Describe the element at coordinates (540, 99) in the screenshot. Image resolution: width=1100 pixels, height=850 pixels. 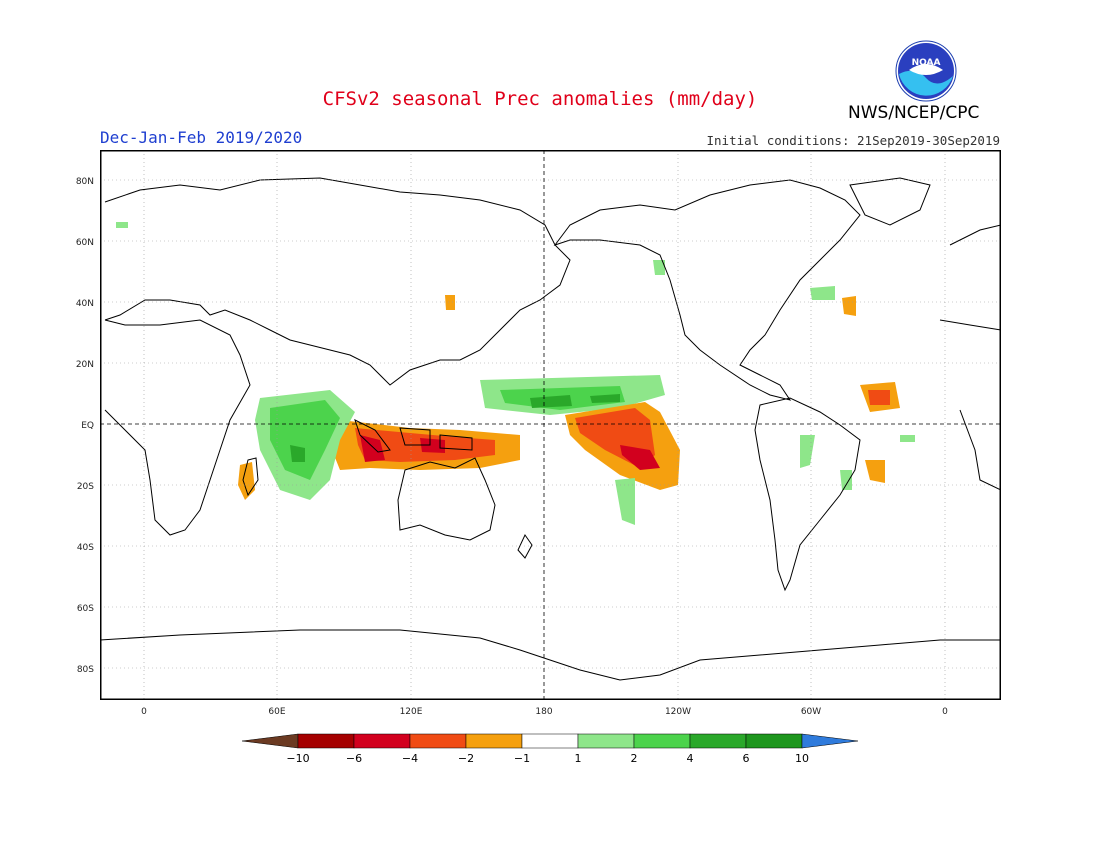
I see `map-title: CFSv2 seasonal Prec anomalies (mm/day)` at that location.